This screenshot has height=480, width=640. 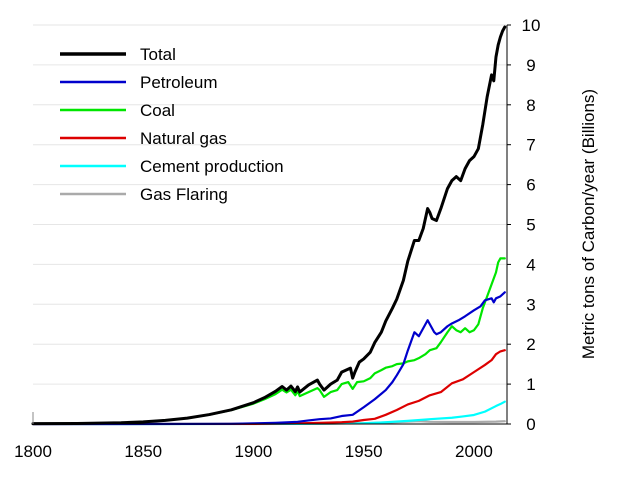 I want to click on x-tick-label: 2000, so click(x=474, y=451).